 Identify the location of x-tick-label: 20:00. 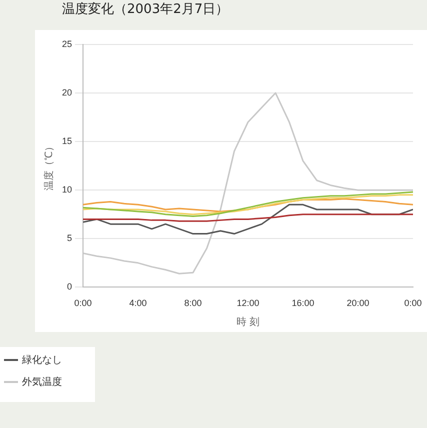
(358, 303).